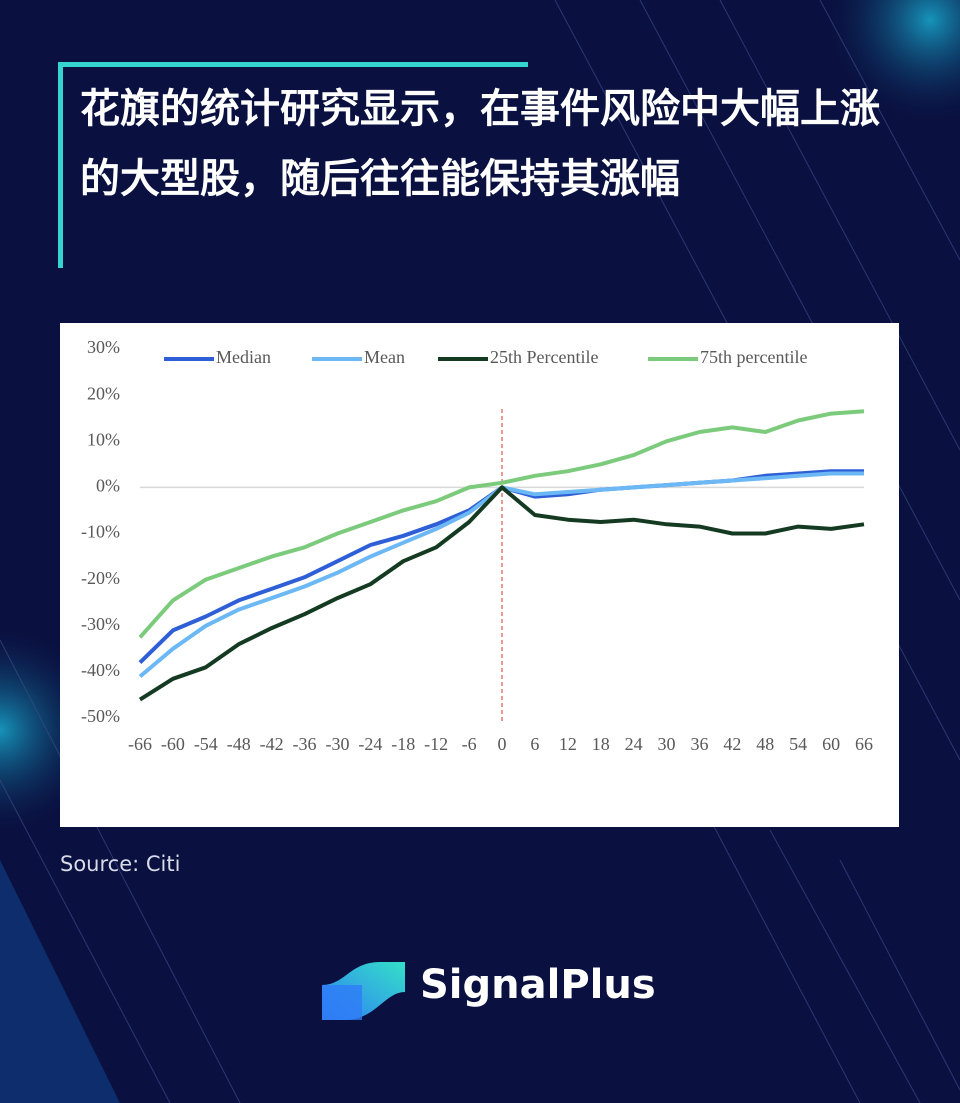 Image resolution: width=960 pixels, height=1103 pixels. I want to click on y-tick-label: -30%, so click(100, 624).